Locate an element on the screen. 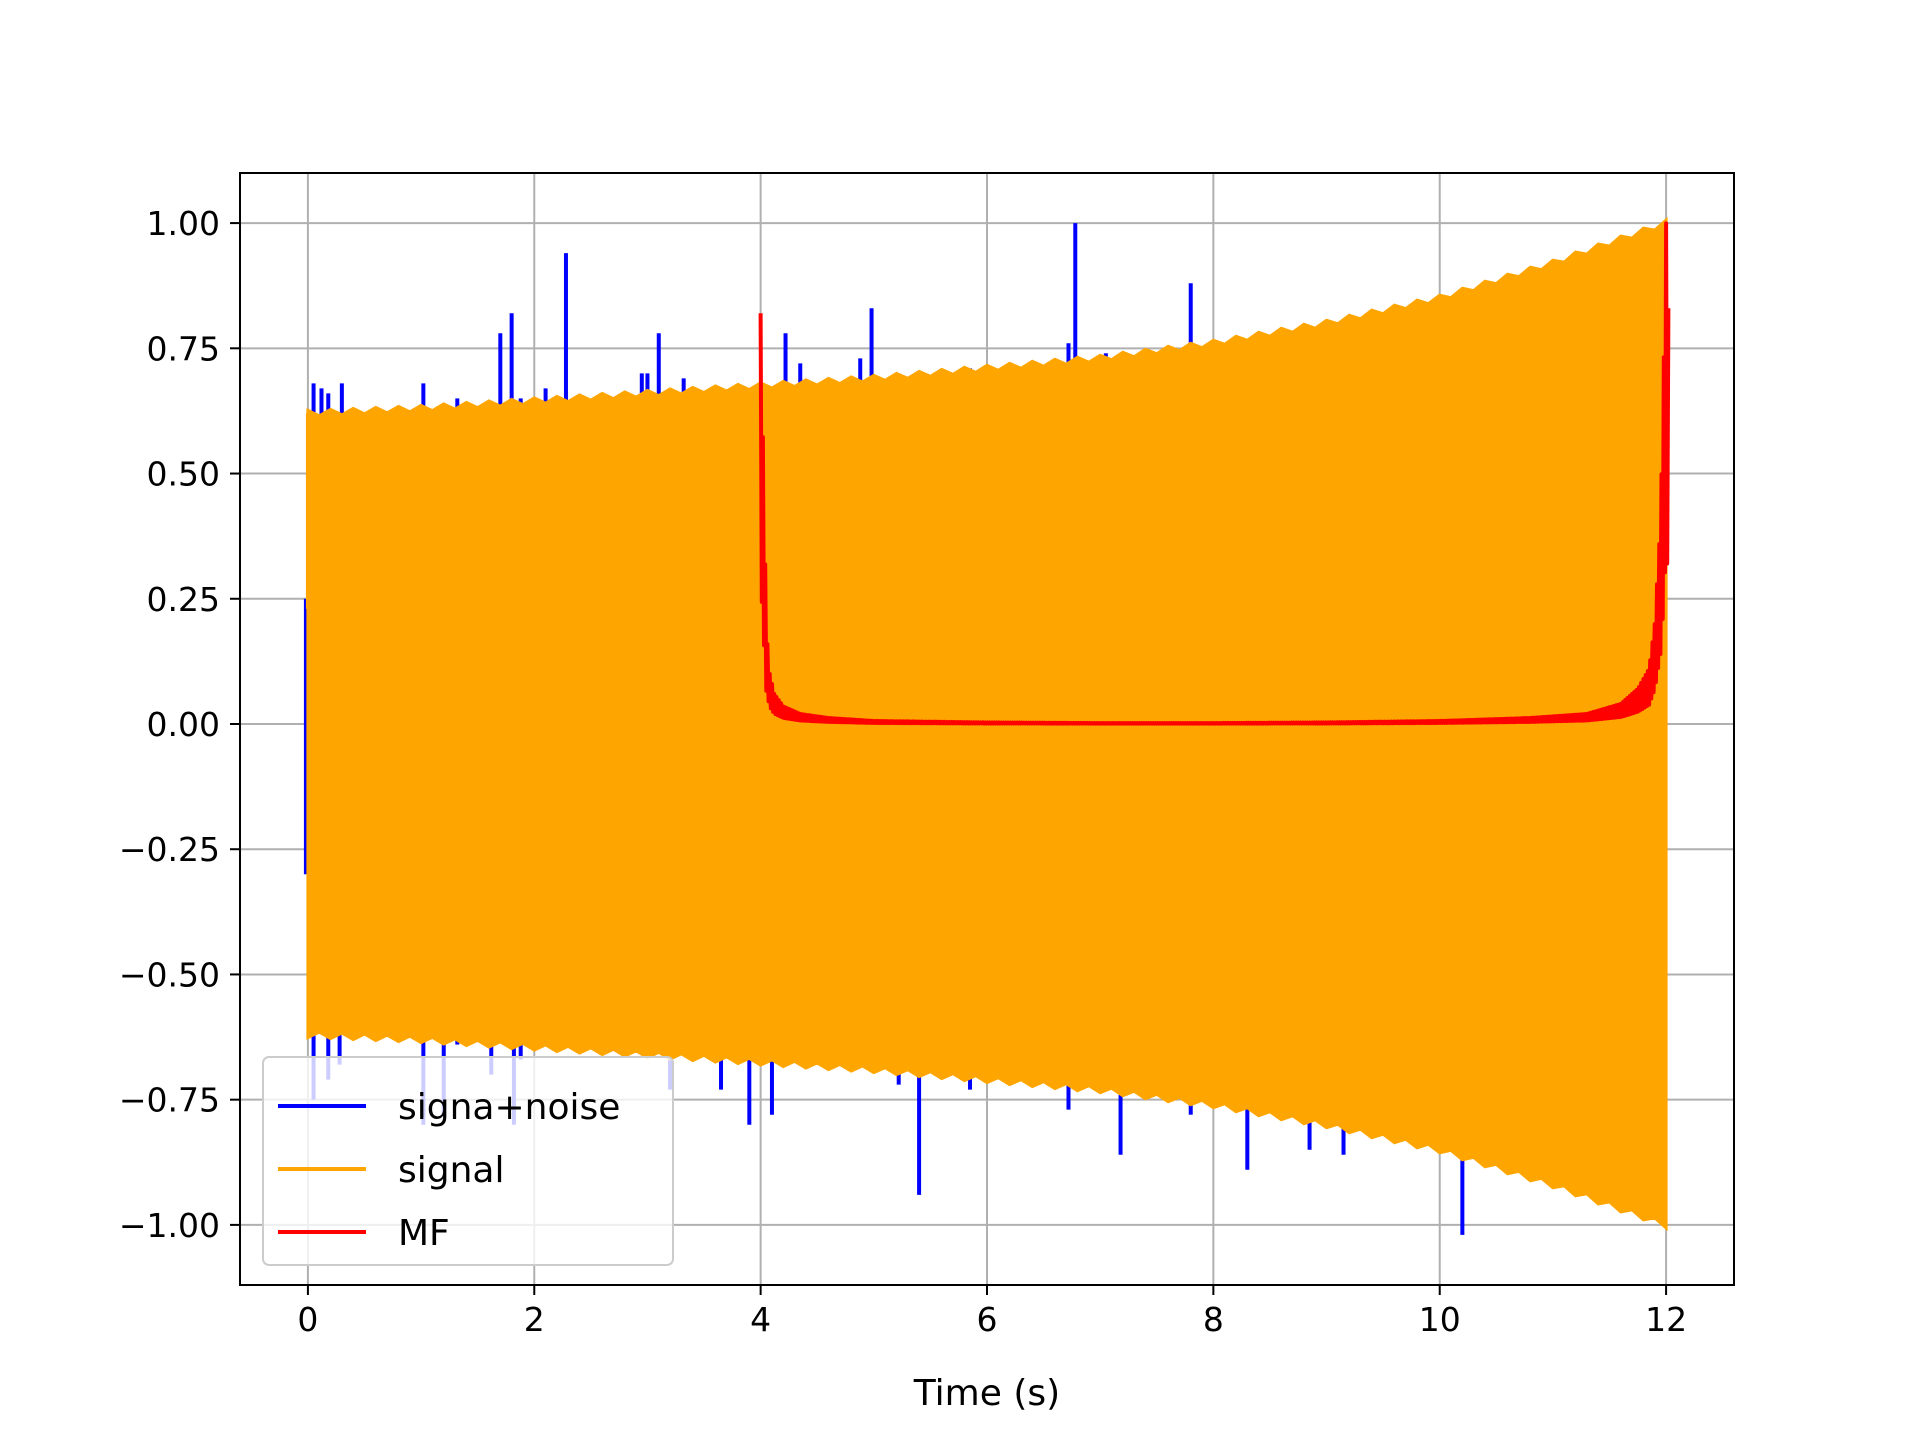  x-tick-label: 12 is located at coordinates (1666, 1319).